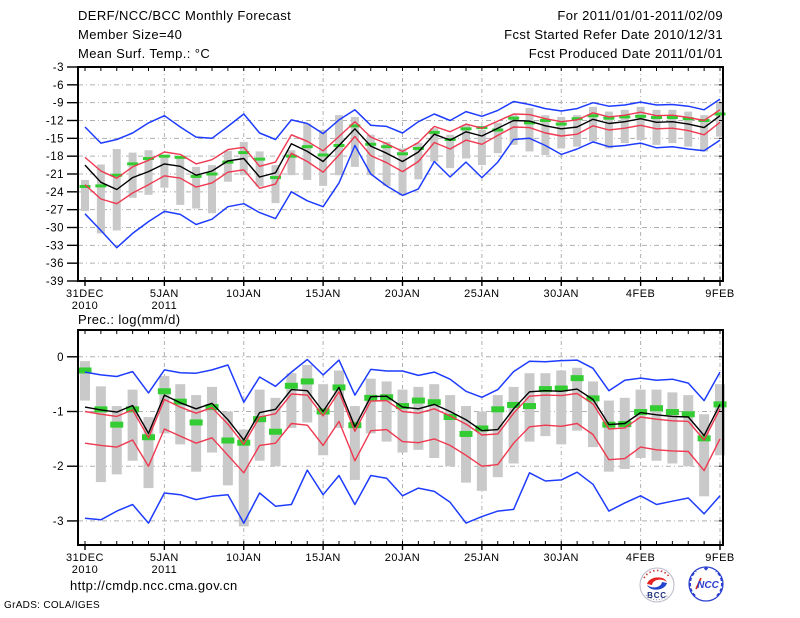 Image resolution: width=800 pixels, height=618 pixels. What do you see at coordinates (706, 584) in the screenshot?
I see `ncc-logo: NCC` at bounding box center [706, 584].